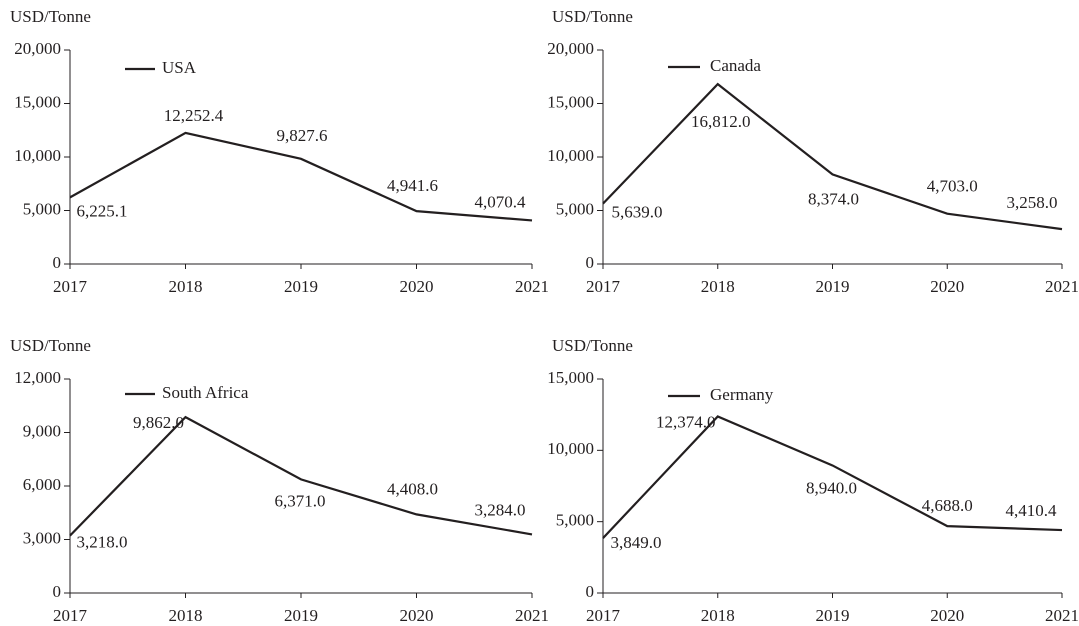 The width and height of the screenshot is (1079, 626). I want to click on legend-label: South Africa, so click(205, 392).